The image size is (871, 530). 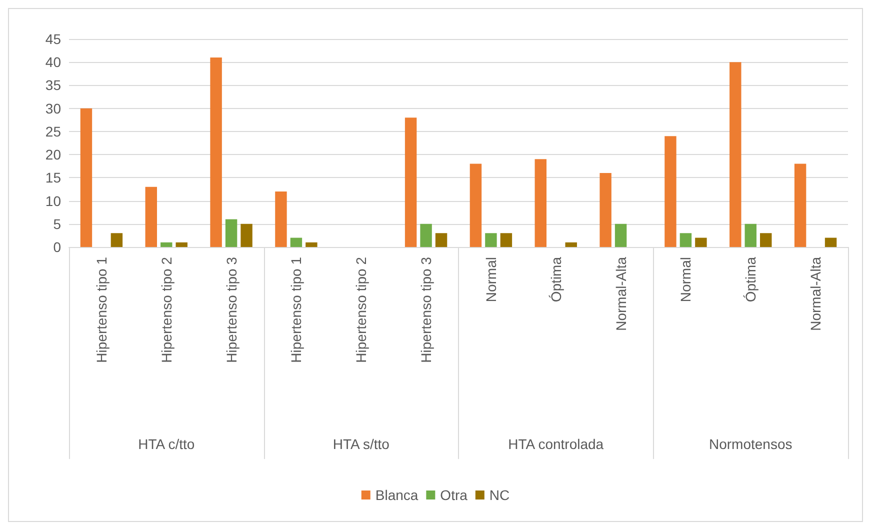 What do you see at coordinates (53, 85) in the screenshot?
I see `y-tick-label: 35` at bounding box center [53, 85].